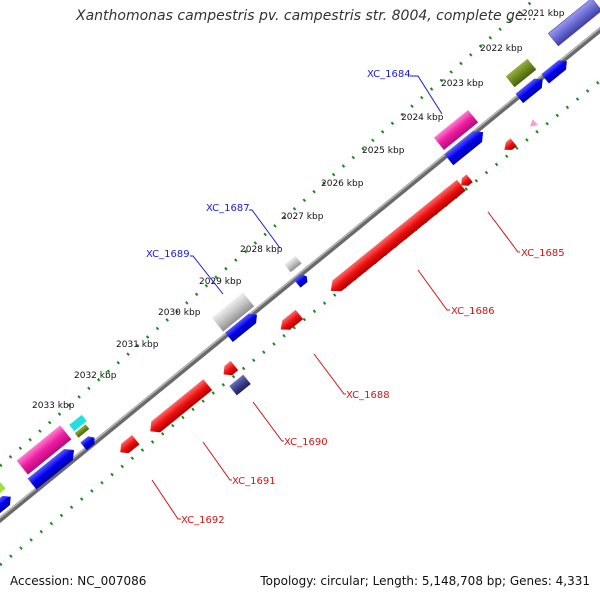 Image resolution: width=600 pixels, height=600 pixels. What do you see at coordinates (543, 14) in the screenshot?
I see `ruler-tick-label: 2021 kbp` at bounding box center [543, 14].